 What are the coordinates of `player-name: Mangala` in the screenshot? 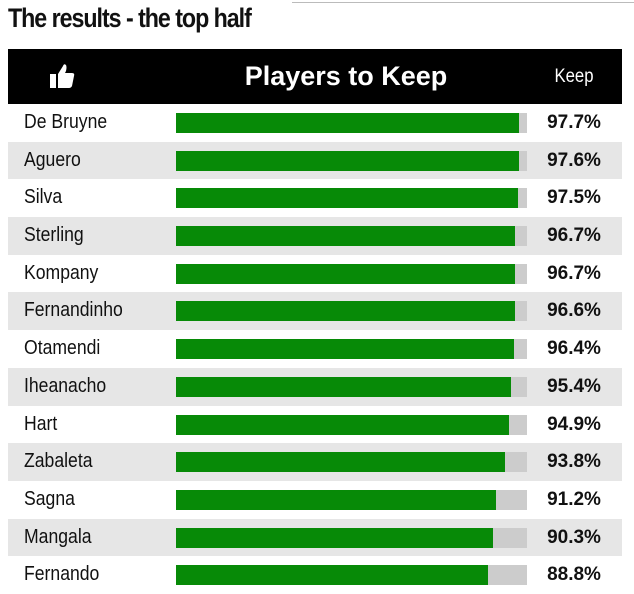 It's located at (58, 536).